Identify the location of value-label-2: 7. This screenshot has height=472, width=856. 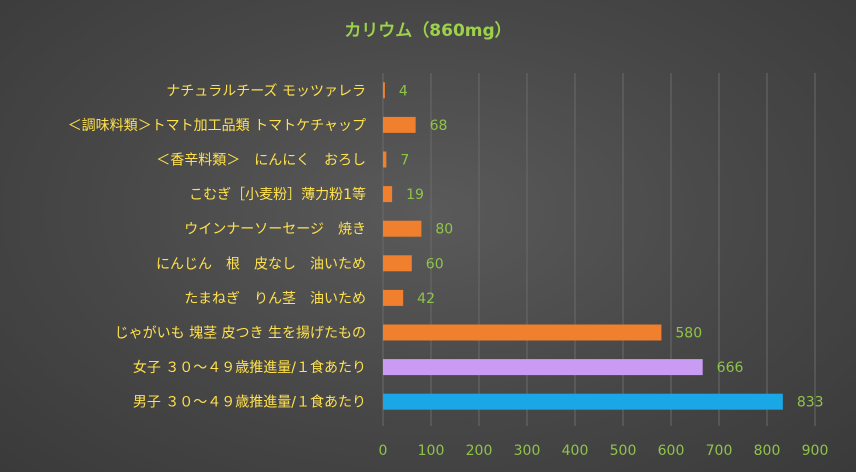
(404, 161).